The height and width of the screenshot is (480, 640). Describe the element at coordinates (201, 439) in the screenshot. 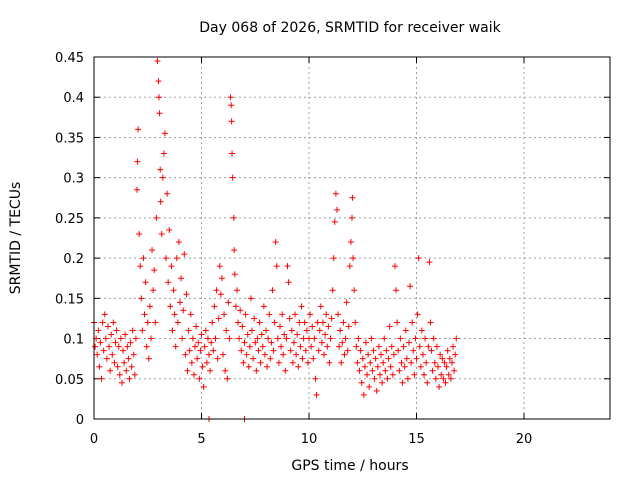

I see `x-tick-label: 5` at that location.